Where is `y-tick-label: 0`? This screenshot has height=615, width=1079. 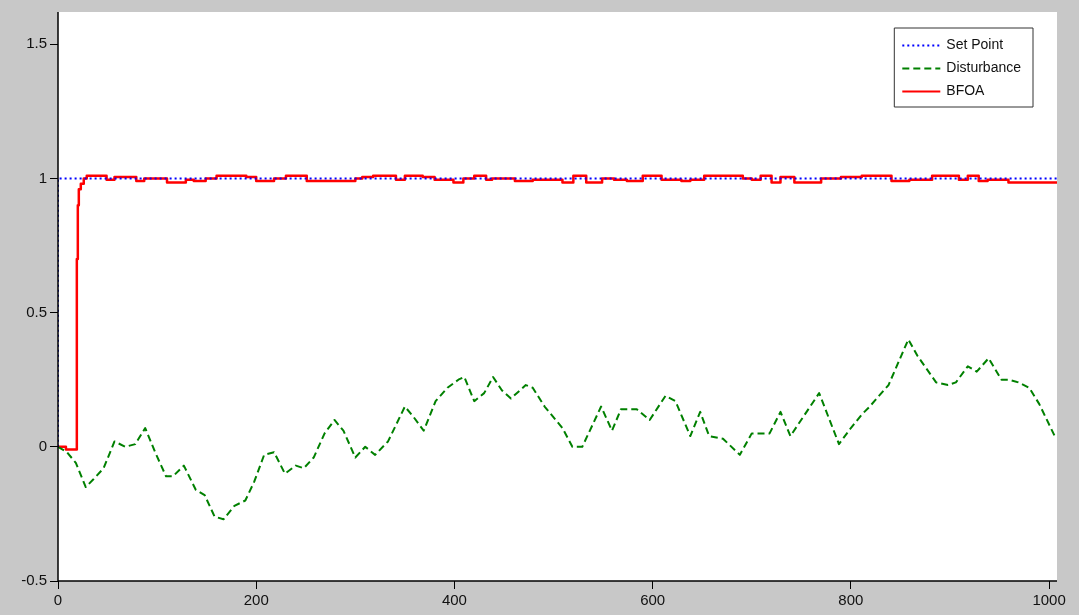 y-tick-label: 0 is located at coordinates (42, 445).